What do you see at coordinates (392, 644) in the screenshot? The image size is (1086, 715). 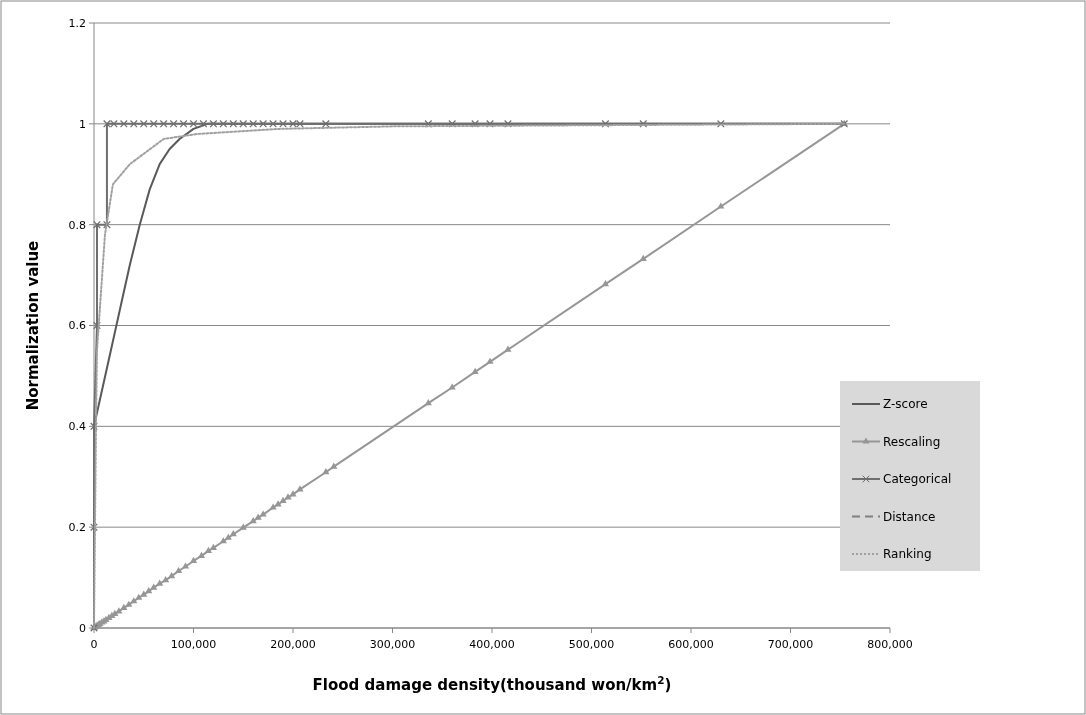 I see `x-tick-label: 300,000` at bounding box center [392, 644].